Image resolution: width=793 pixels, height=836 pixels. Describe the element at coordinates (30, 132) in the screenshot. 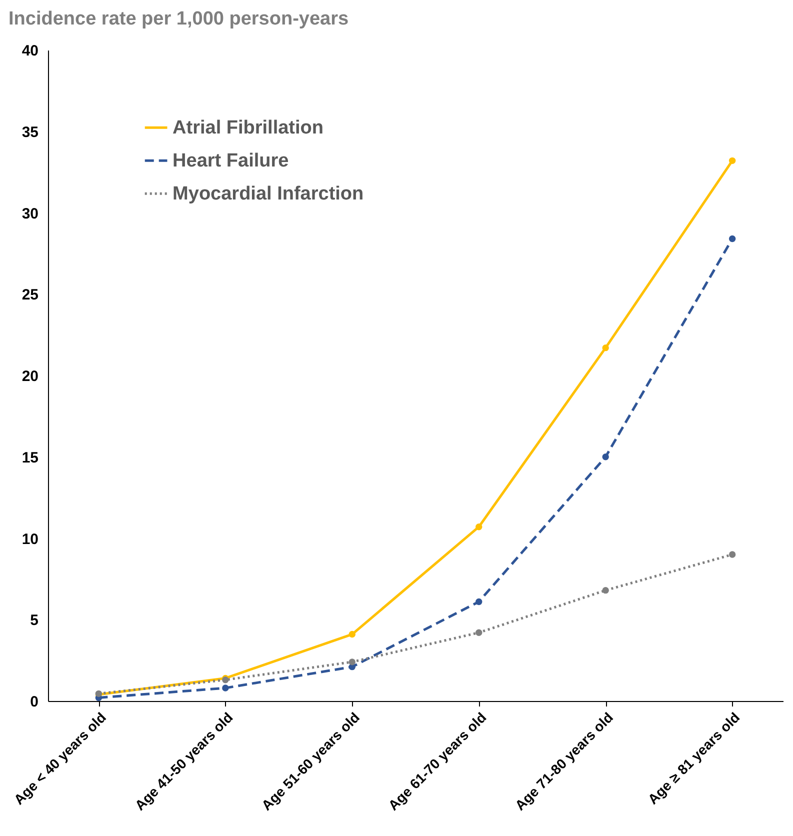

I see `y-tick-label: 35` at that location.